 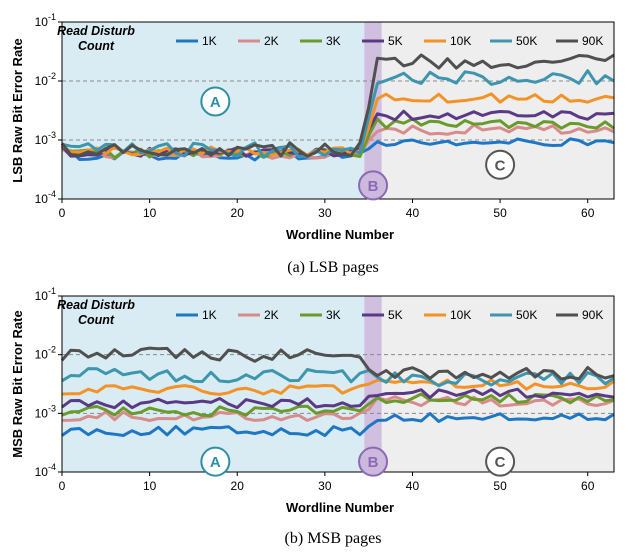 I want to click on series-line-3k, so click(x=338, y=405).